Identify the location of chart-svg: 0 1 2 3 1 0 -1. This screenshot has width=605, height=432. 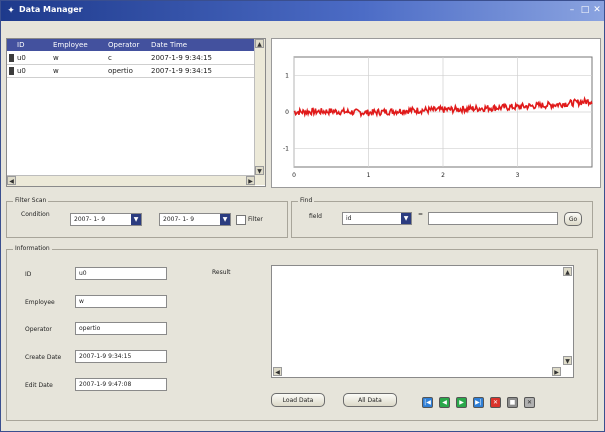
(438, 117).